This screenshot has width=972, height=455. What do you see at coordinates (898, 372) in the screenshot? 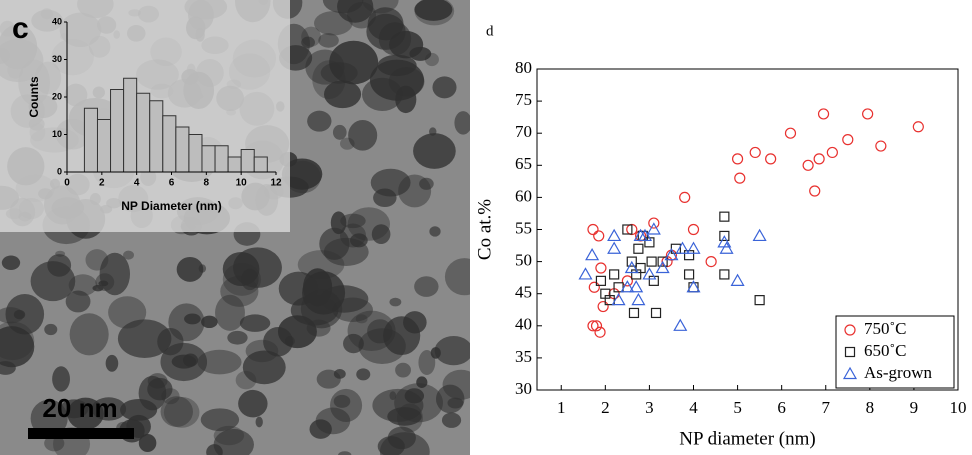
I see `legend-label: As-grown` at bounding box center [898, 372].